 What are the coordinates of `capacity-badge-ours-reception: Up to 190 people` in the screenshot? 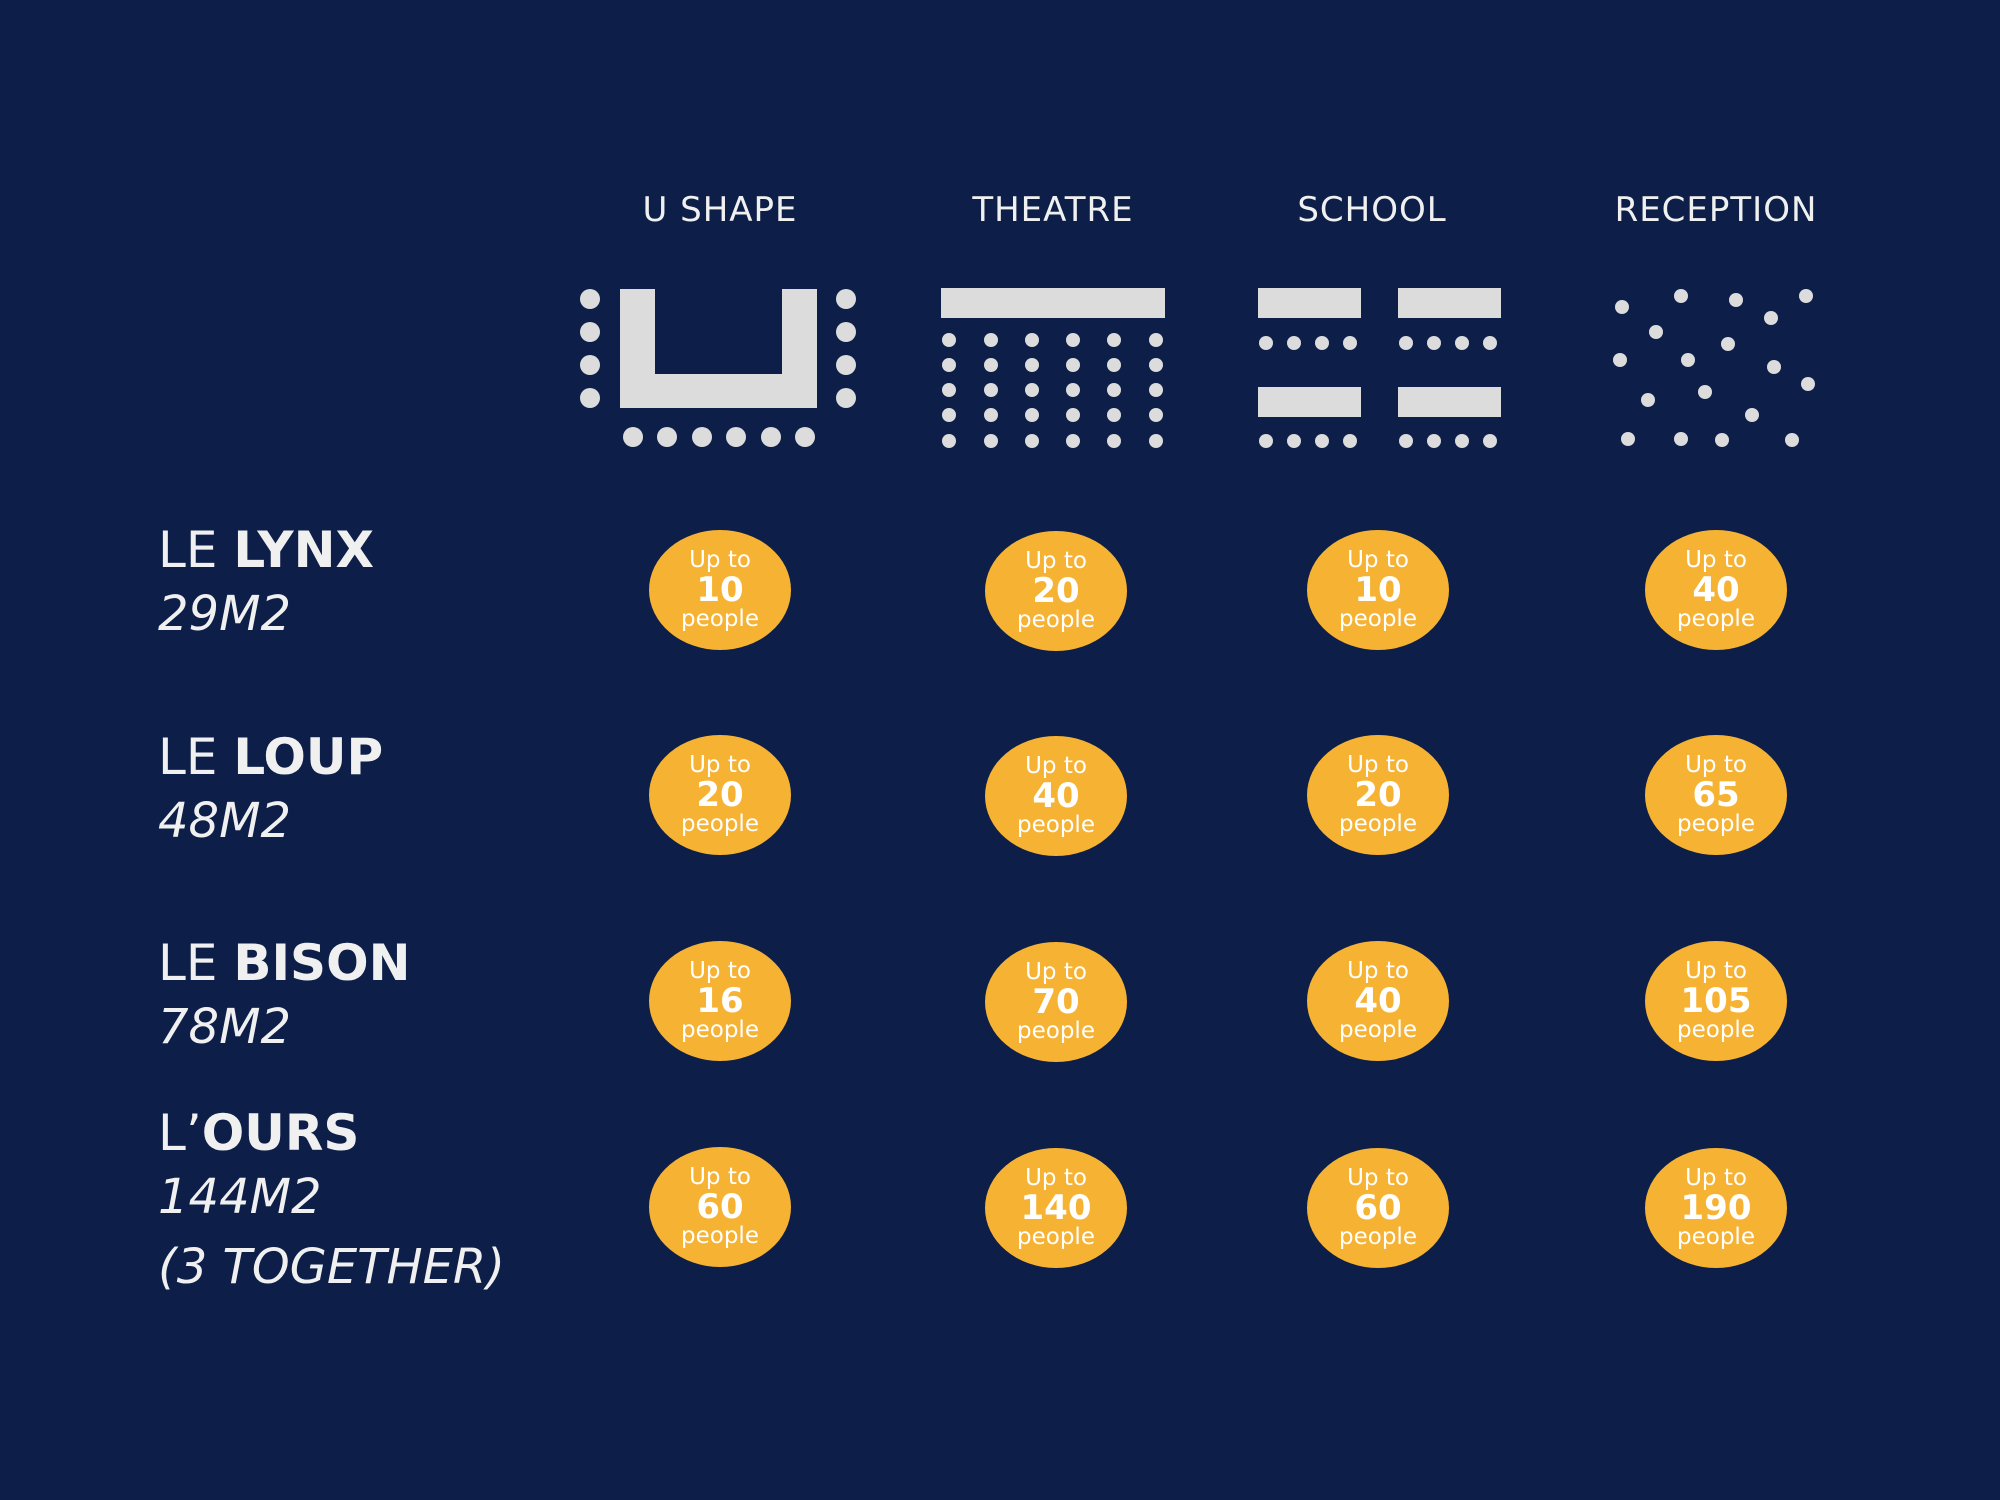 It's located at (1716, 1208).